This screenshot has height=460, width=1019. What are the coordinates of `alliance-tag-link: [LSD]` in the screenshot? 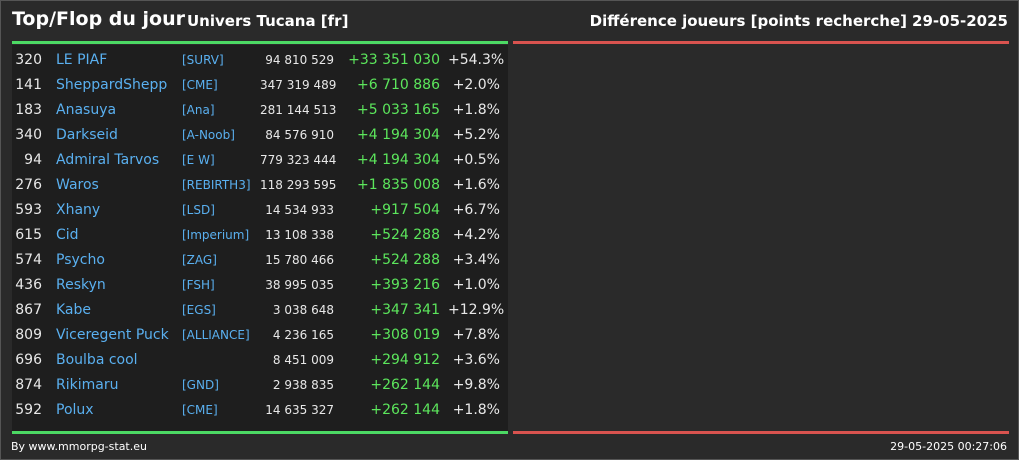 It's located at (198, 210).